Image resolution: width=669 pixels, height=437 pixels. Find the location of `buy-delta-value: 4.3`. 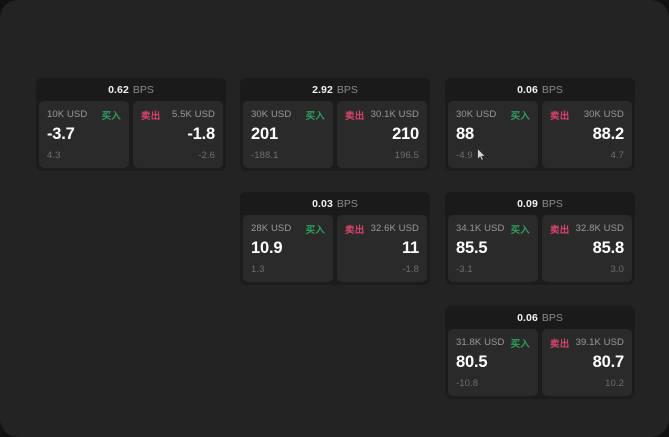

buy-delta-value: 4.3 is located at coordinates (54, 155).